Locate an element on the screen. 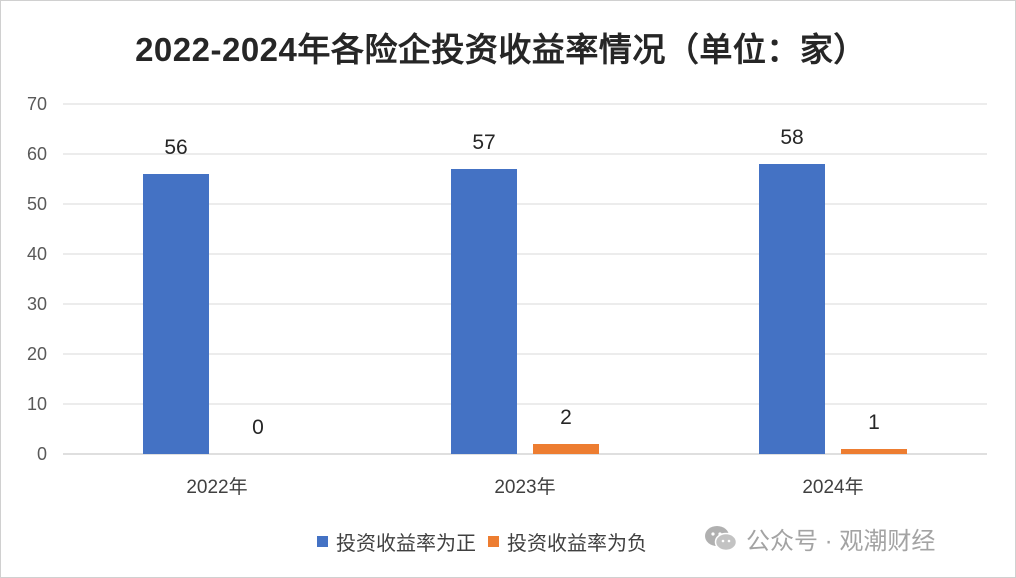  y-tick-label: 70 is located at coordinates (37, 104).